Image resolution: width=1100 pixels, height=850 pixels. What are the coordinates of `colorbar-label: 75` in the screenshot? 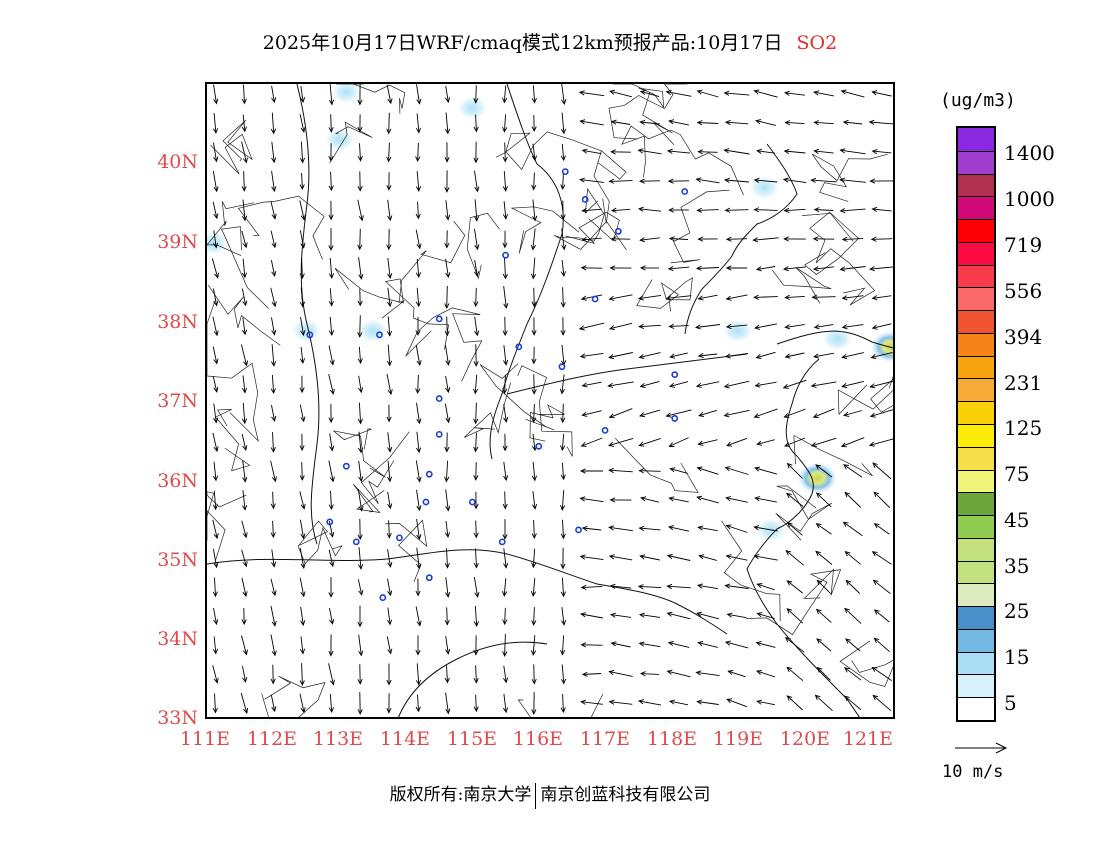 It's located at (1017, 474).